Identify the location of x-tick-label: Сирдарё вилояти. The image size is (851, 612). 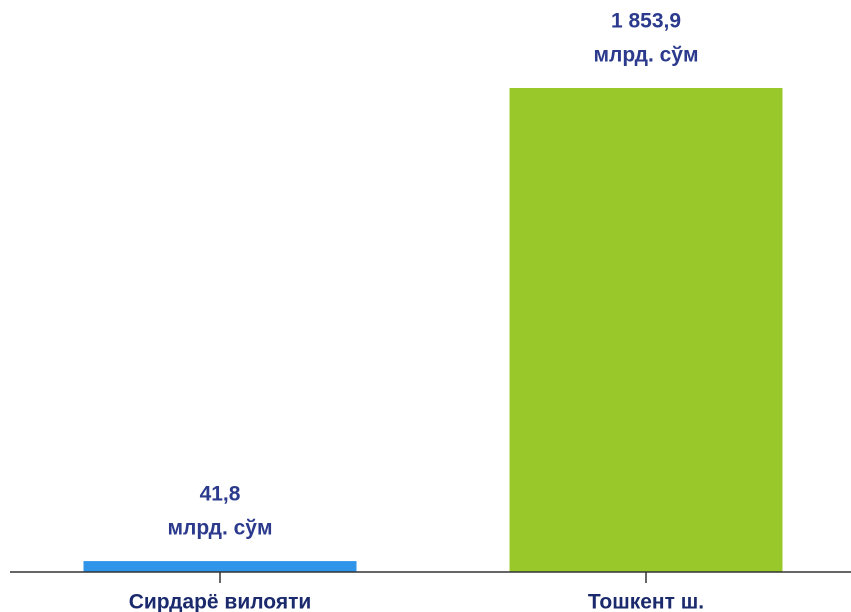
(220, 601).